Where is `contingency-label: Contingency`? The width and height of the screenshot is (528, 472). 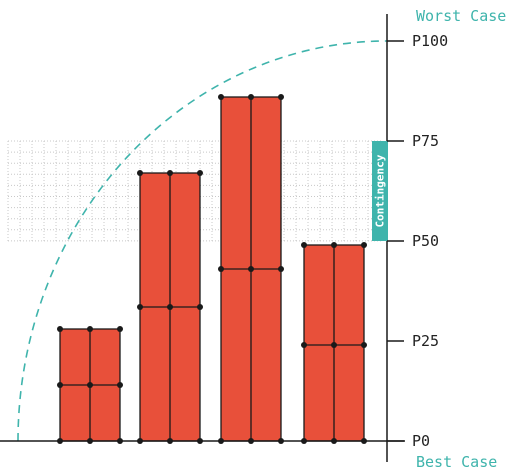 contingency-label: Contingency is located at coordinates (380, 190).